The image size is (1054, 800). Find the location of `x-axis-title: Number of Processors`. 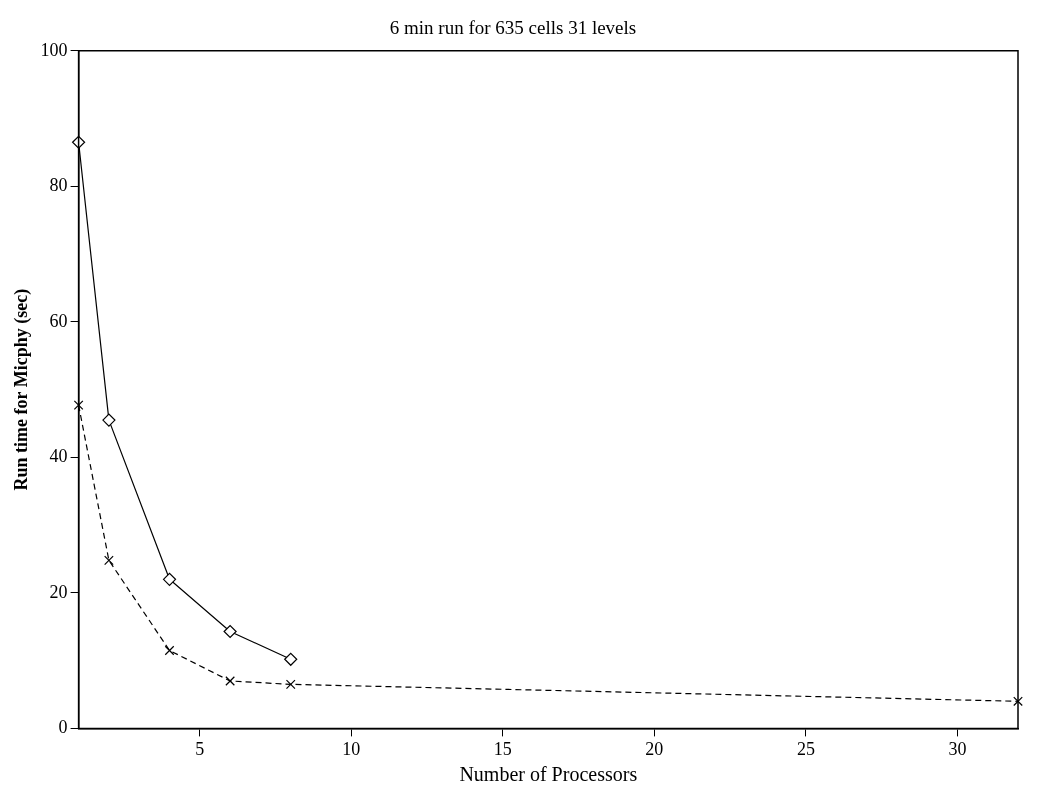

x-axis-title: Number of Processors is located at coordinates (548, 774).